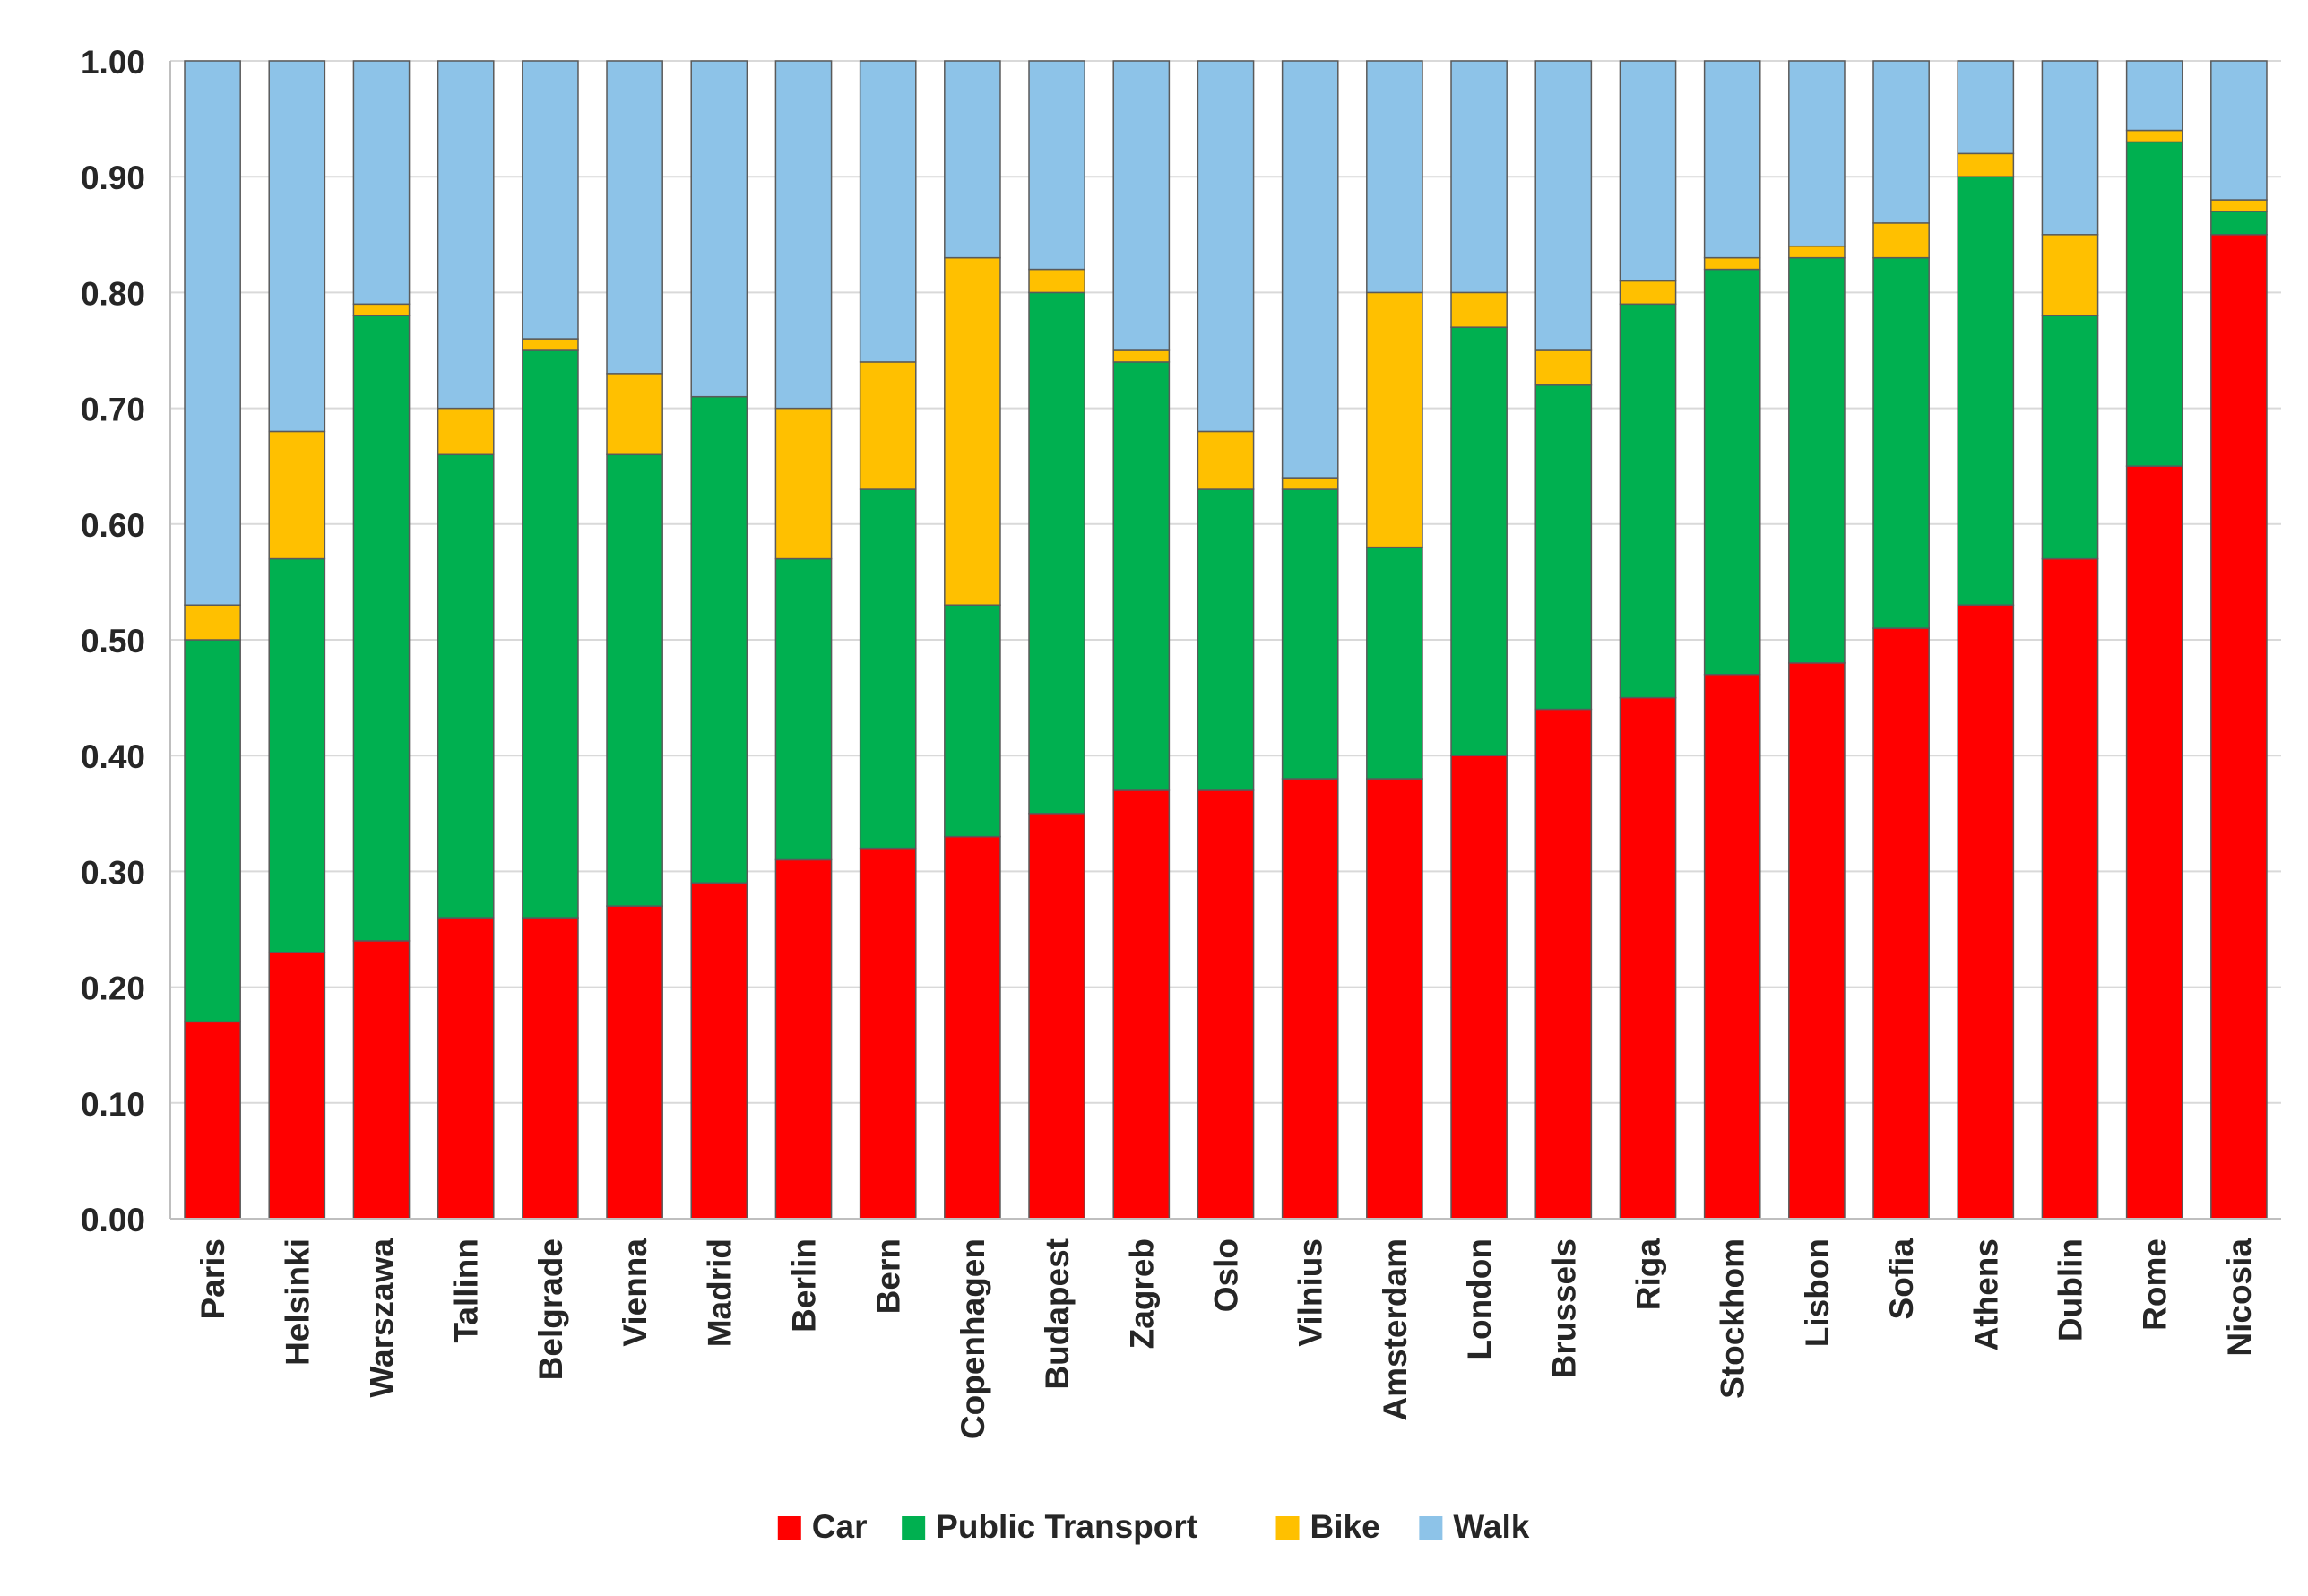 The height and width of the screenshot is (1596, 2308). What do you see at coordinates (2155, 1285) in the screenshot?
I see `x-tick-label: Rome` at bounding box center [2155, 1285].